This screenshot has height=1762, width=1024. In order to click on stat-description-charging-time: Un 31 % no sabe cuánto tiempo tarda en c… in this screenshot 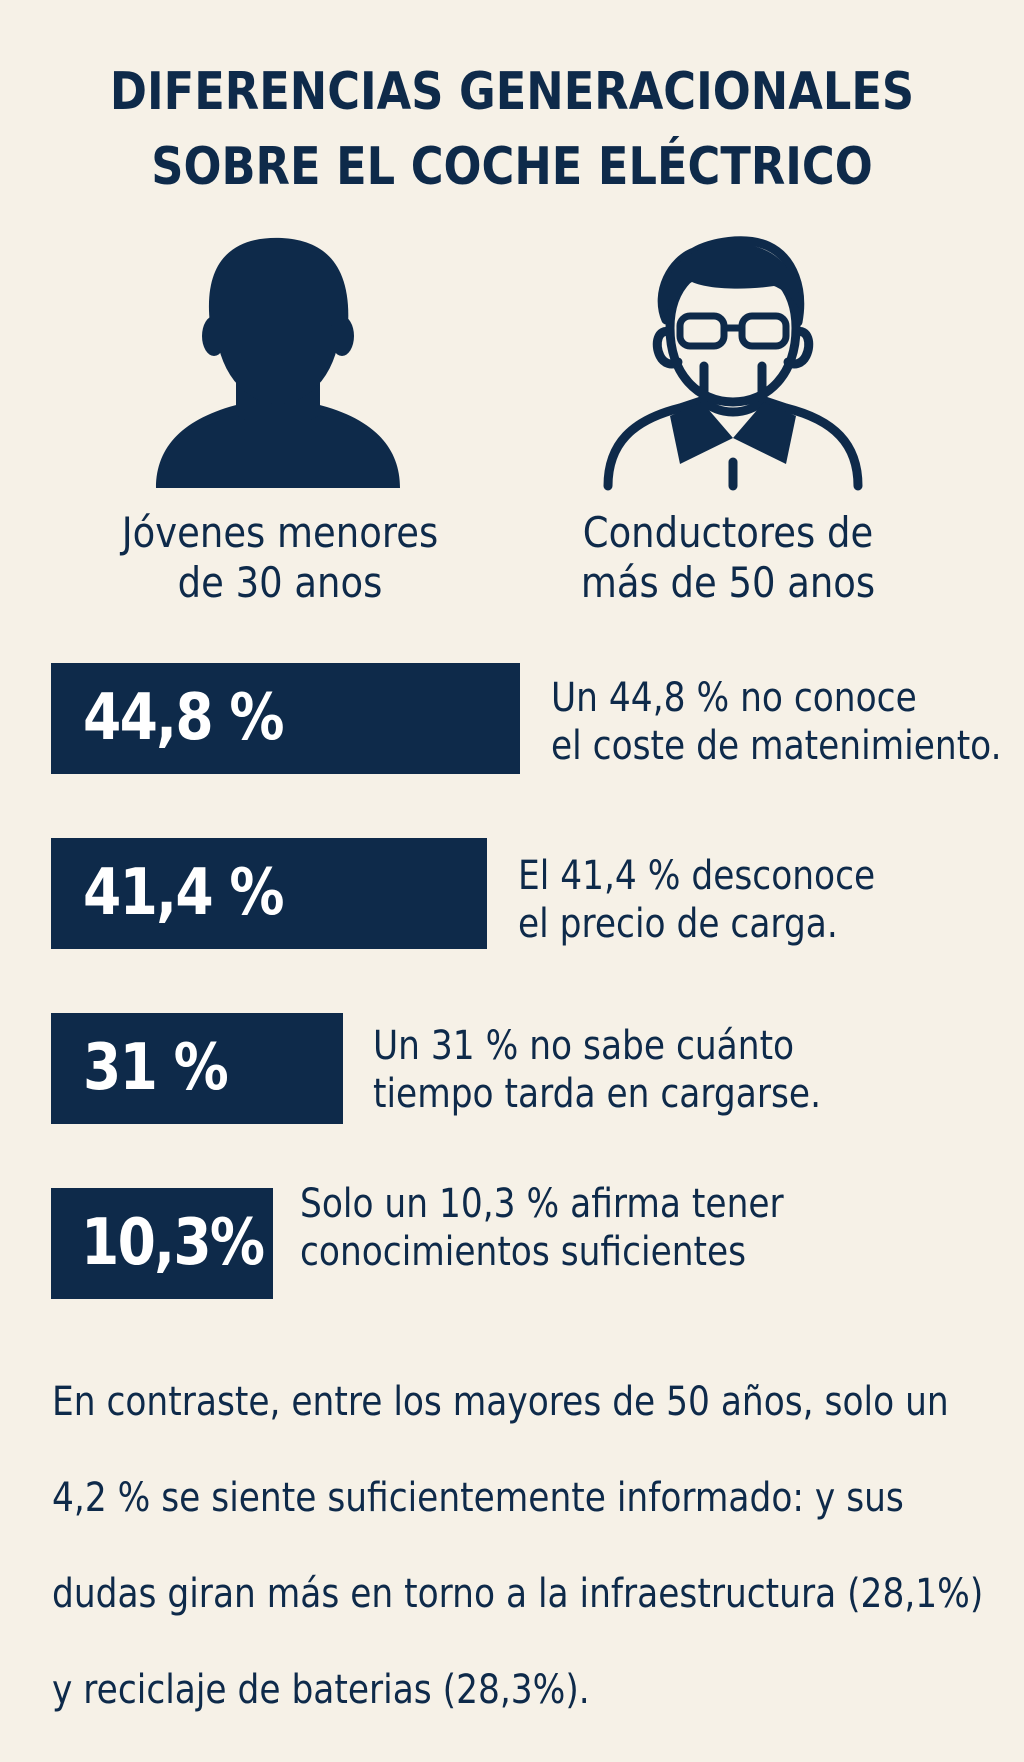, I will do `click(597, 1070)`.